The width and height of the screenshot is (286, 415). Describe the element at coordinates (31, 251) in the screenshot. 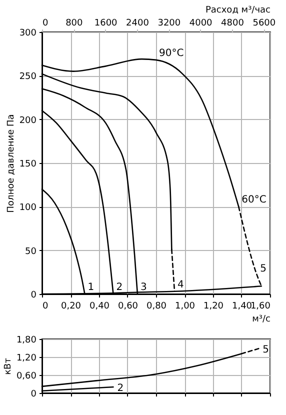

I see `y-tick-label: 50` at that location.